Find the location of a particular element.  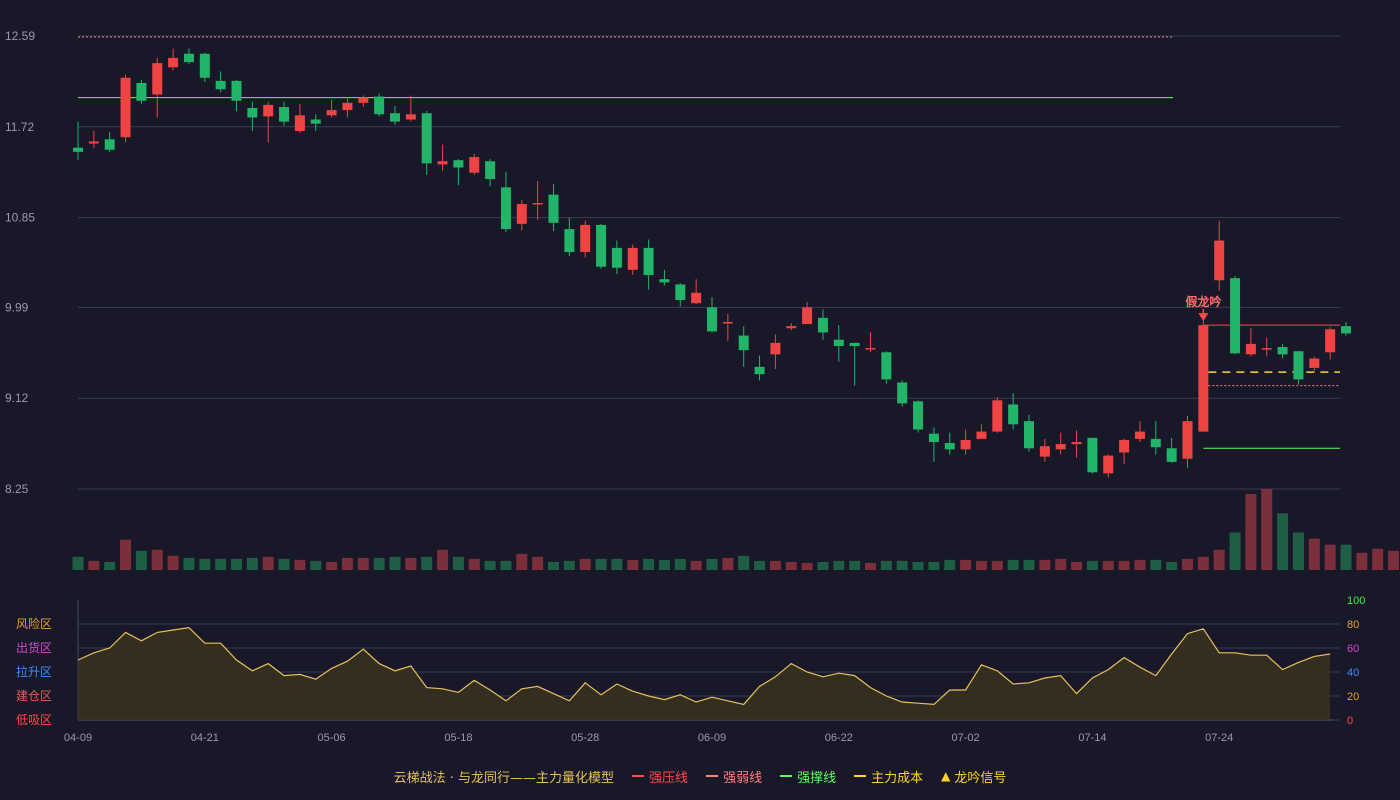

x-tick-label: 06-22 is located at coordinates (839, 738).